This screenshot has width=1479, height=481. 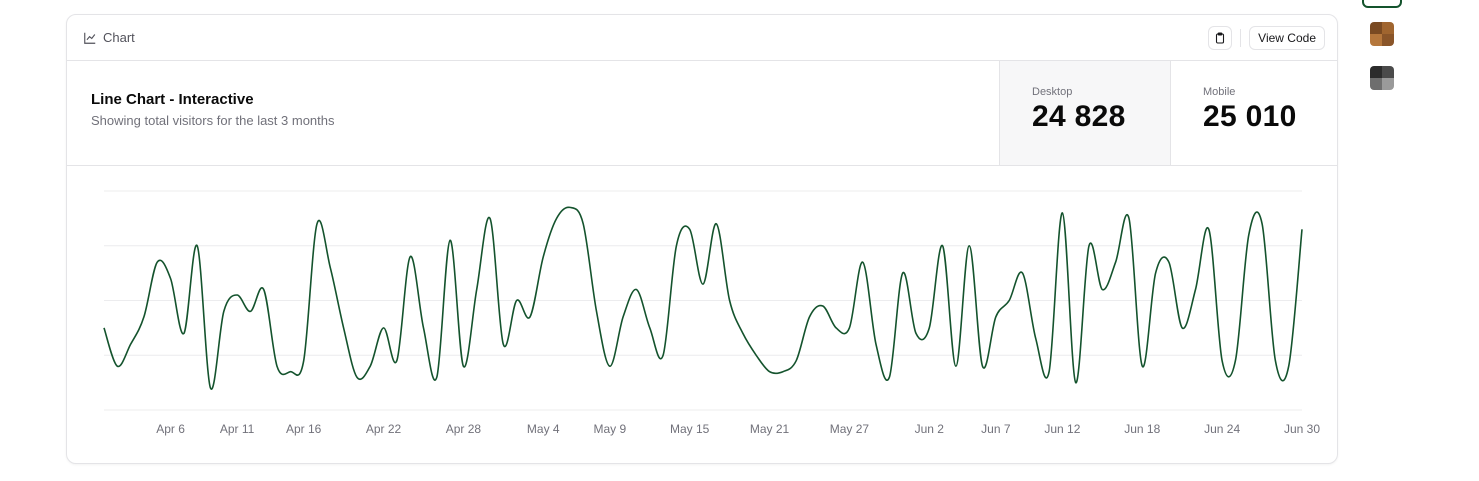 I want to click on clipboard-icon, so click(x=1220, y=37).